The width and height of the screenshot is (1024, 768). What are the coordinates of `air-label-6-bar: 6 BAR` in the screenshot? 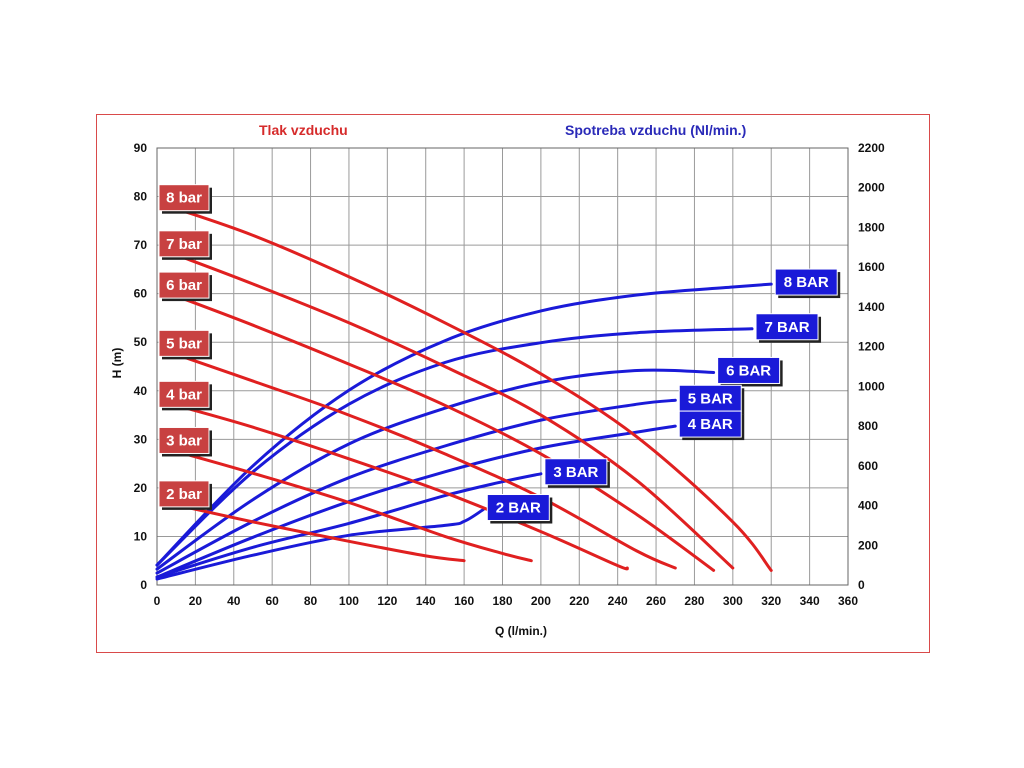 It's located at (748, 370).